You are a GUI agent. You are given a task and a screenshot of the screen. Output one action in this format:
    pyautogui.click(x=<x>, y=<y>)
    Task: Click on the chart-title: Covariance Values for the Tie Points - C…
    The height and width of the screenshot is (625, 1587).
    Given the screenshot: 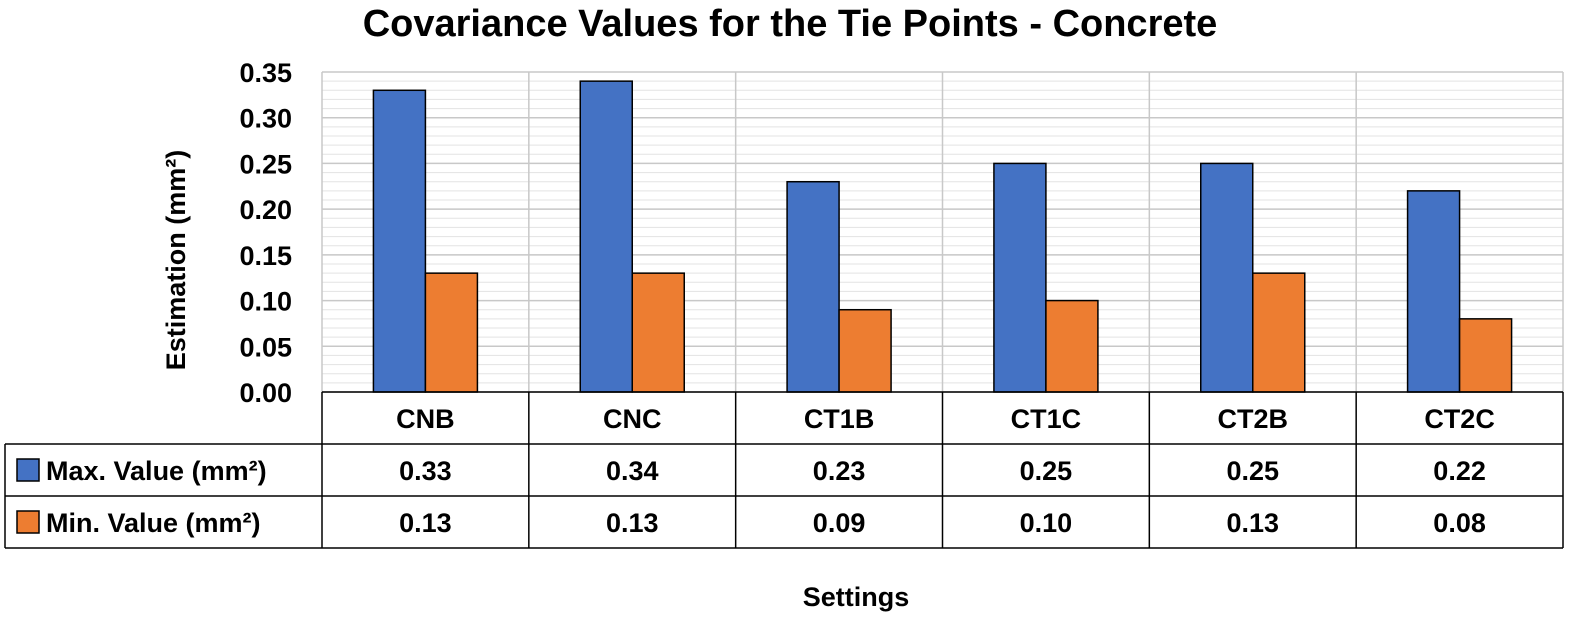 What is the action you would take?
    pyautogui.click(x=790, y=24)
    